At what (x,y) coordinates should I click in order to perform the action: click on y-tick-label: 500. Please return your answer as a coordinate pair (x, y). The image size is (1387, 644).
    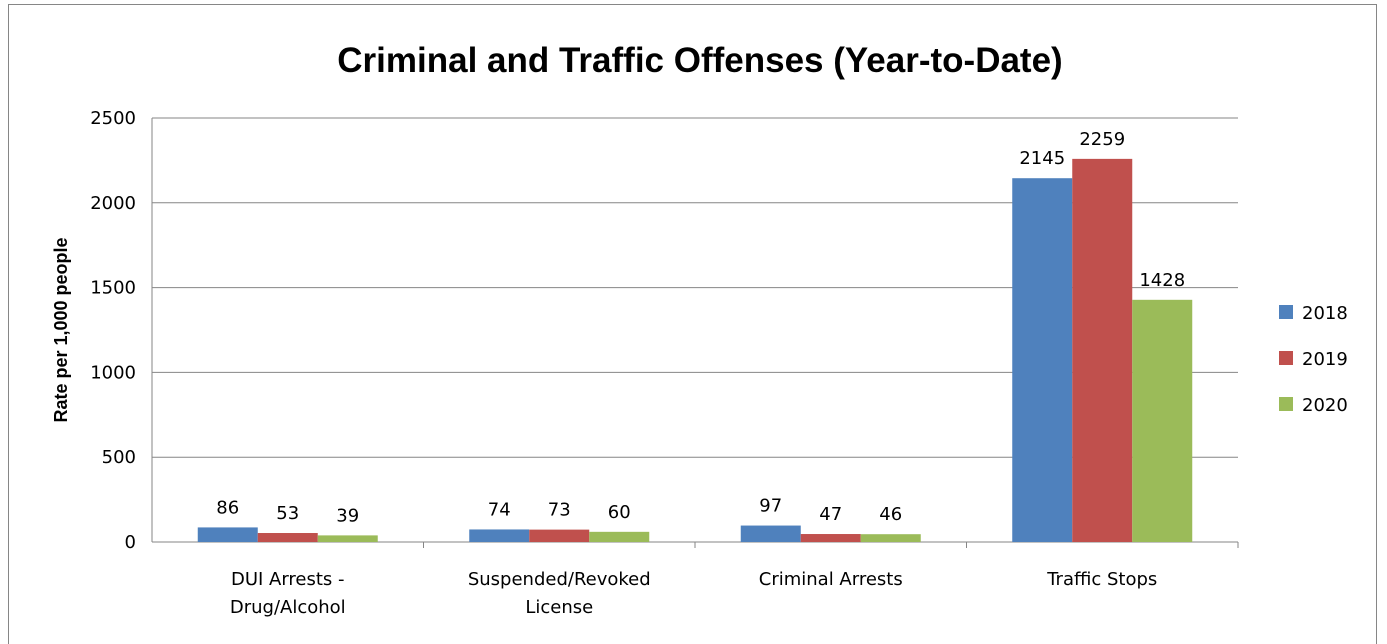
    Looking at the image, I should click on (119, 457).